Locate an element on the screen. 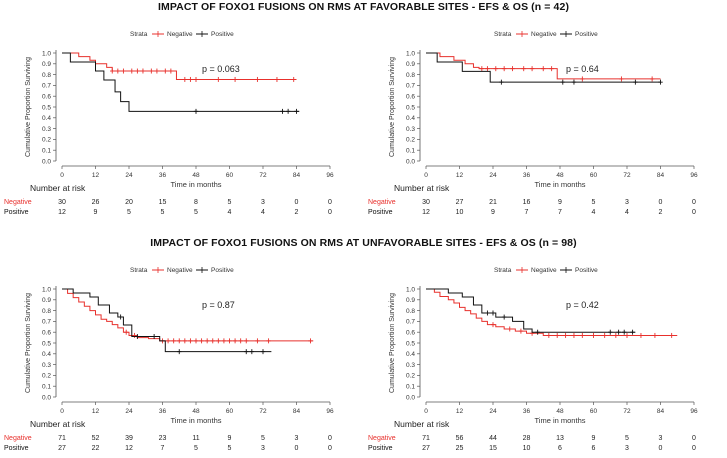  x-tick-label: 36 is located at coordinates (163, 411).